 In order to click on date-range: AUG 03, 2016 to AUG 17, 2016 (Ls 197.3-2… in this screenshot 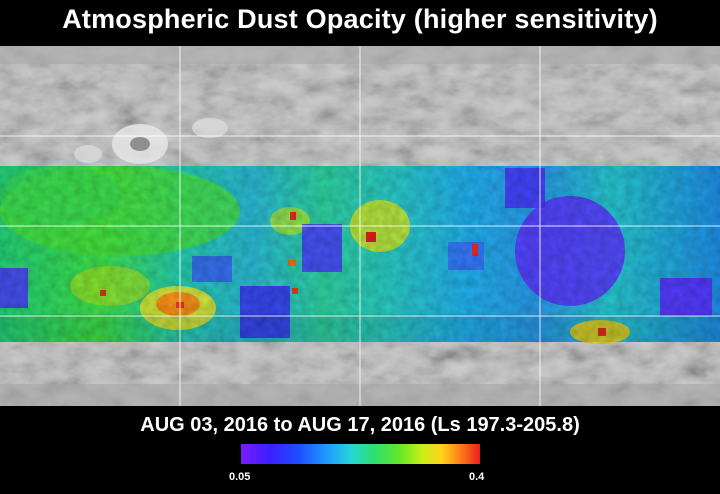, I will do `click(360, 425)`.